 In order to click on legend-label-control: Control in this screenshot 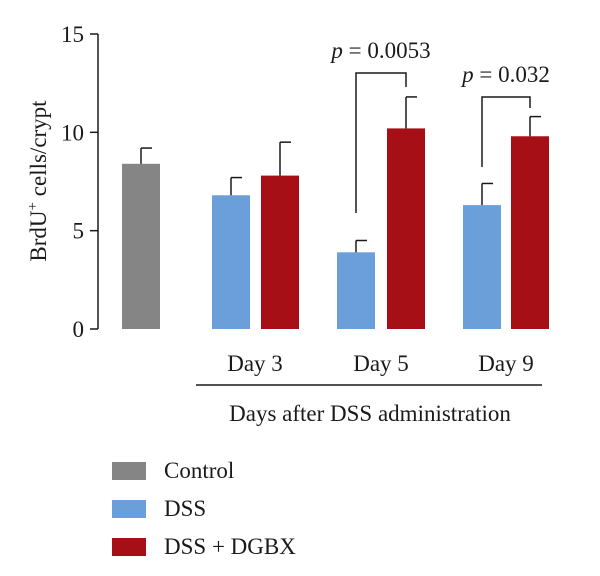, I will do `click(199, 470)`.